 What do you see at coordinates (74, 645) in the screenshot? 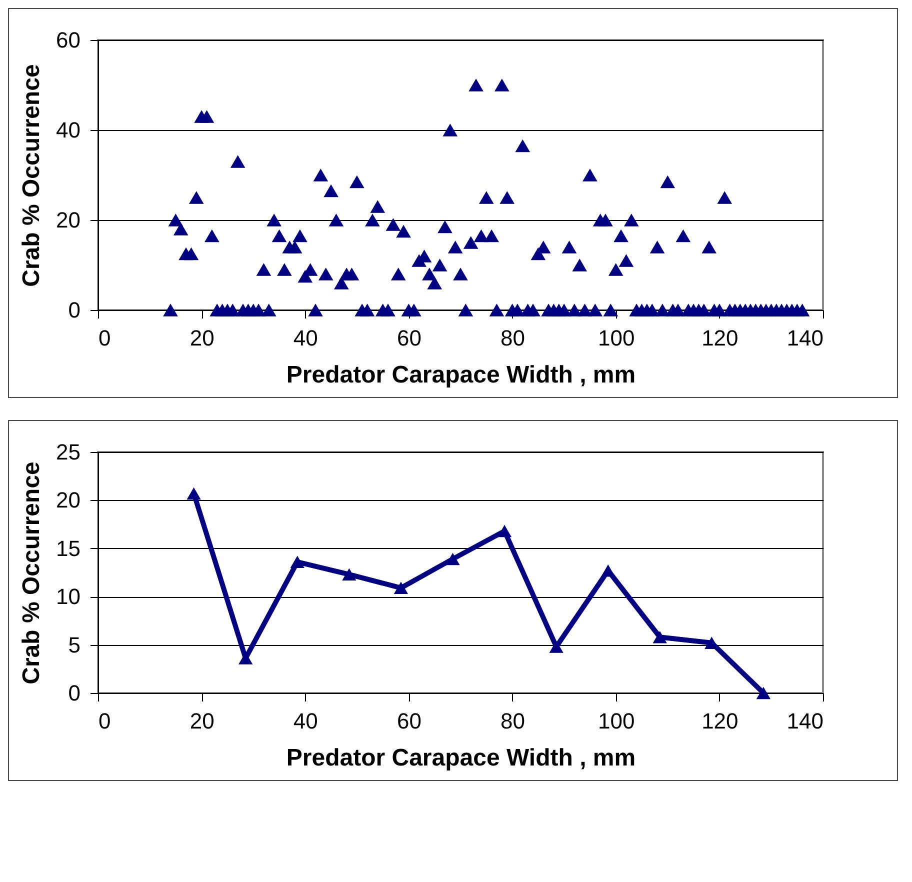
I see `y-tick-label: 5` at bounding box center [74, 645].